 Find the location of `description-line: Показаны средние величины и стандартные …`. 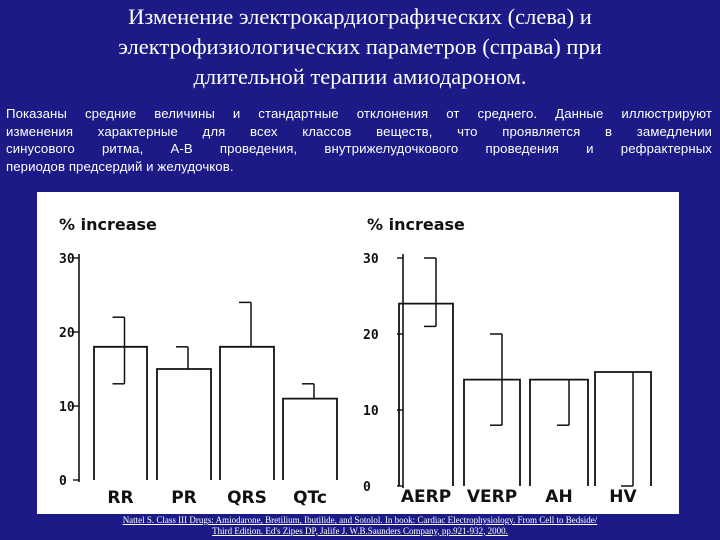

description-line: Показаны средние величины и стандартные … is located at coordinates (359, 113).